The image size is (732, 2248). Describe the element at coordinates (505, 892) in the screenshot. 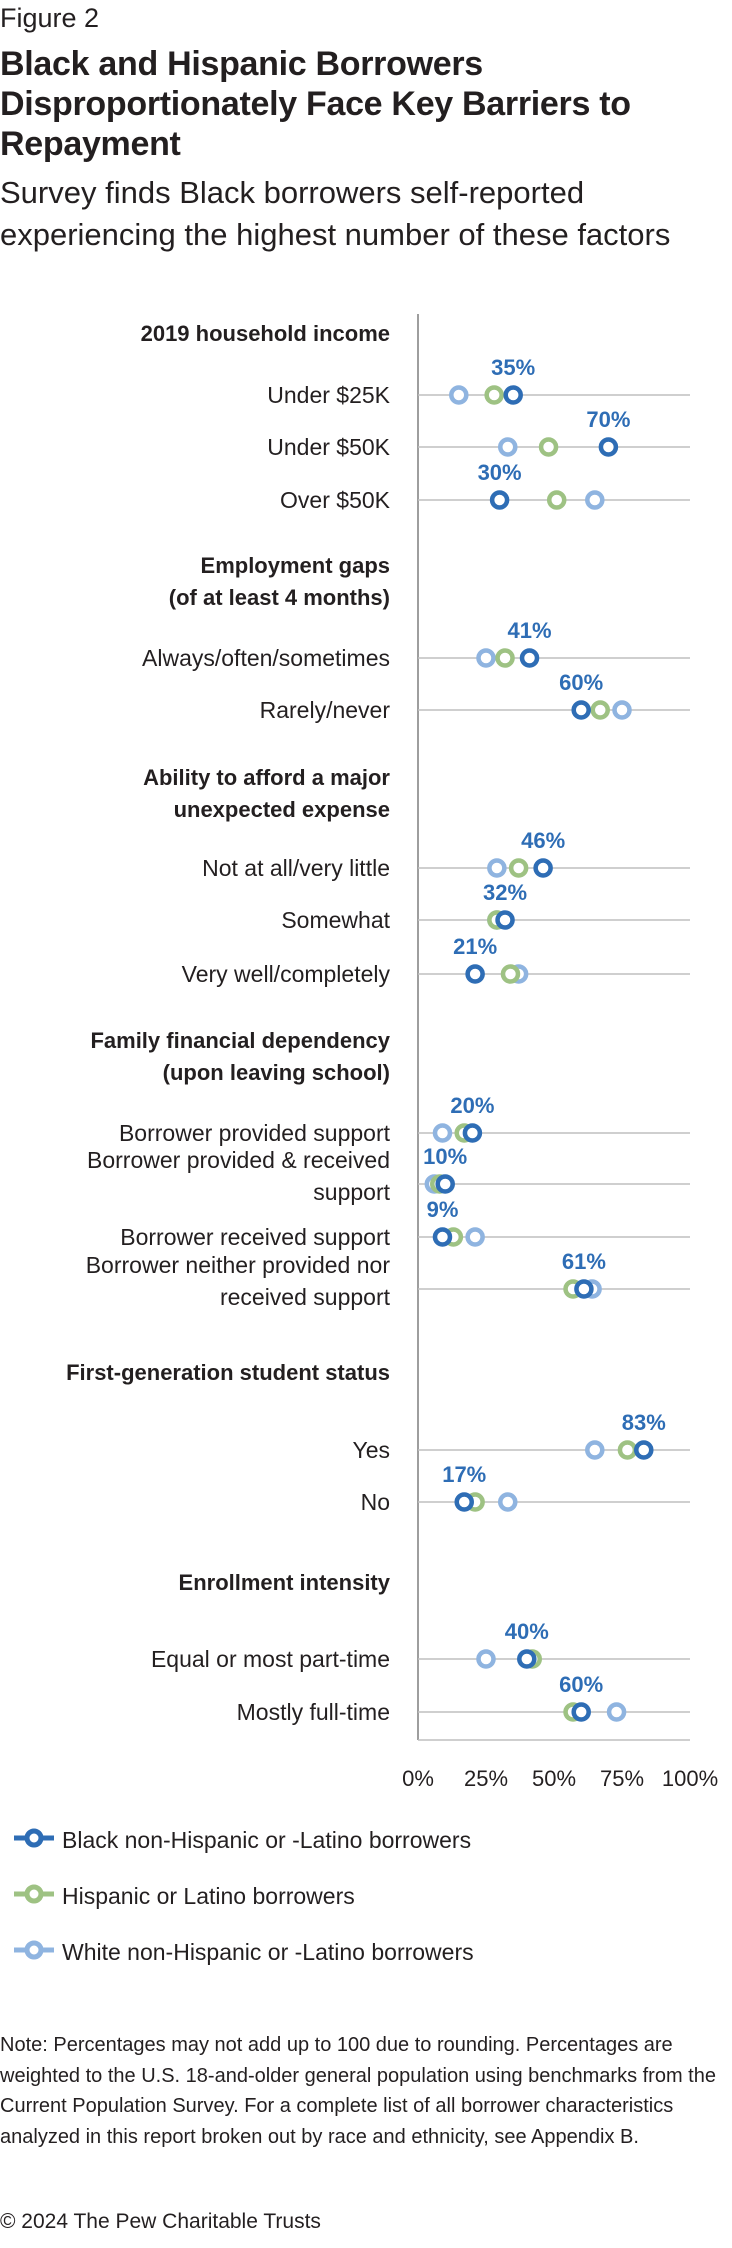

I see `data-label: 32%` at that location.